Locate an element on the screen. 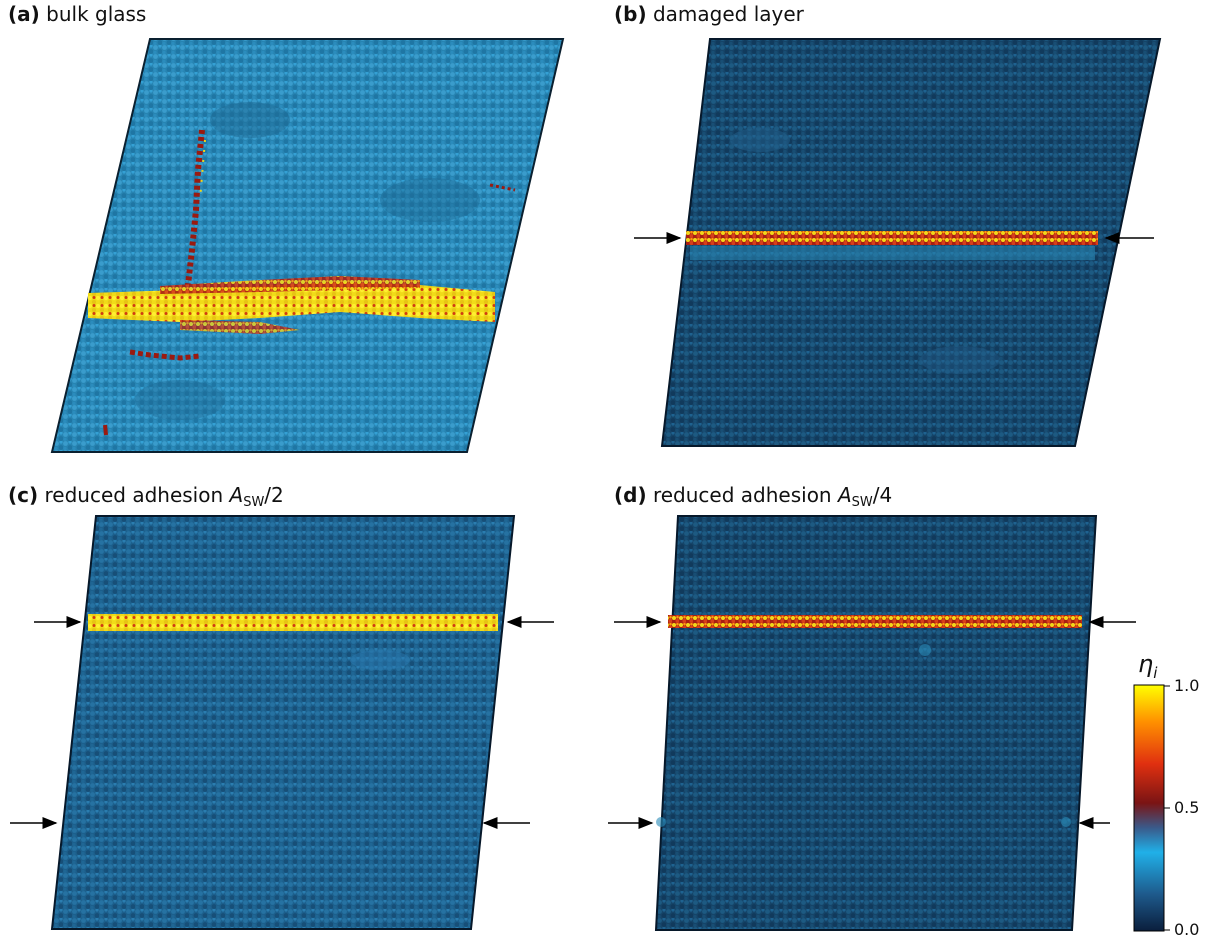 This screenshot has height=941, width=1222. colorbar-subscript: i is located at coordinates (1155, 673).